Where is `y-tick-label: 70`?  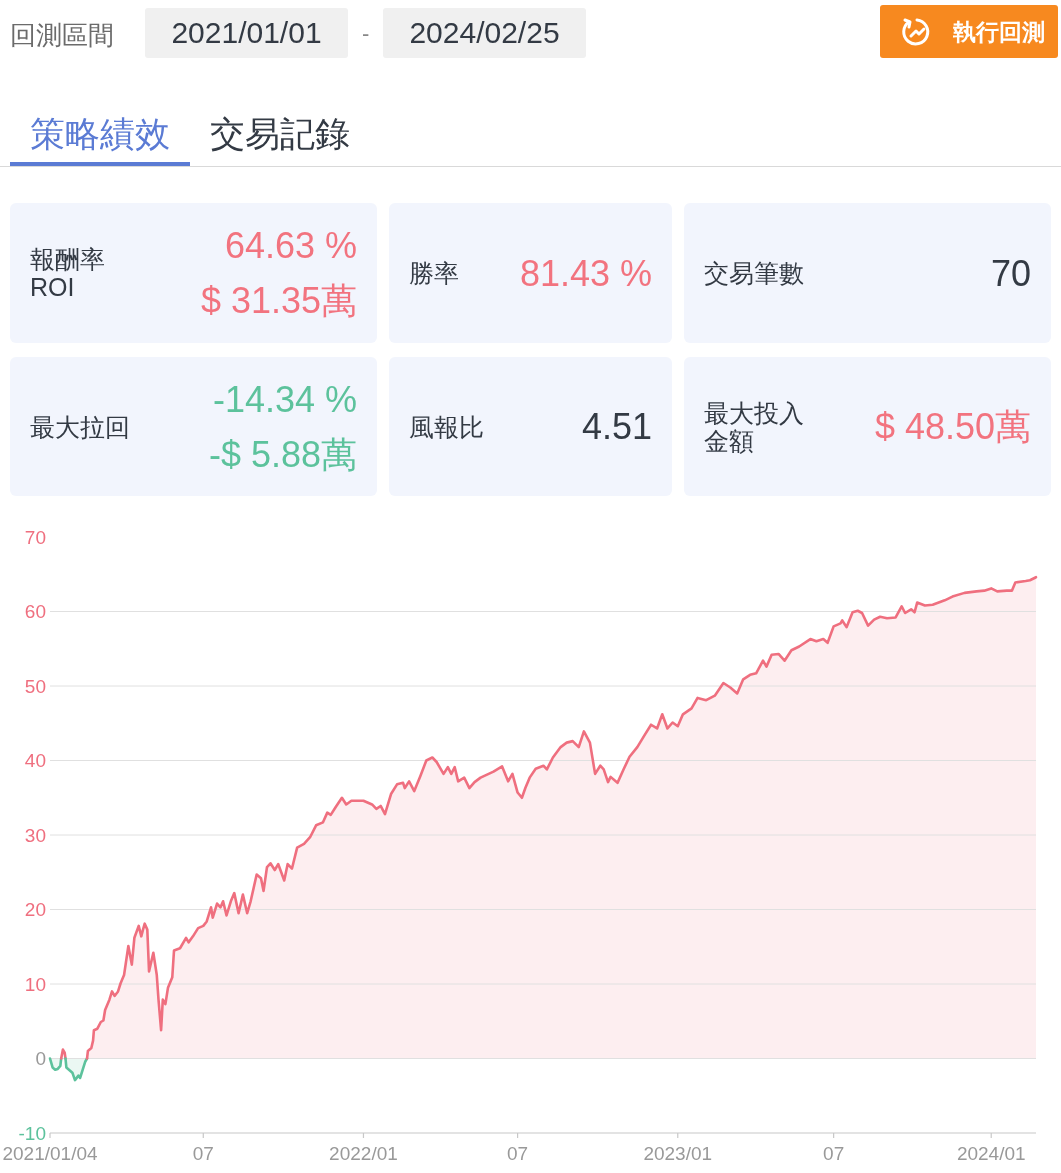
y-tick-label: 70 is located at coordinates (35, 537).